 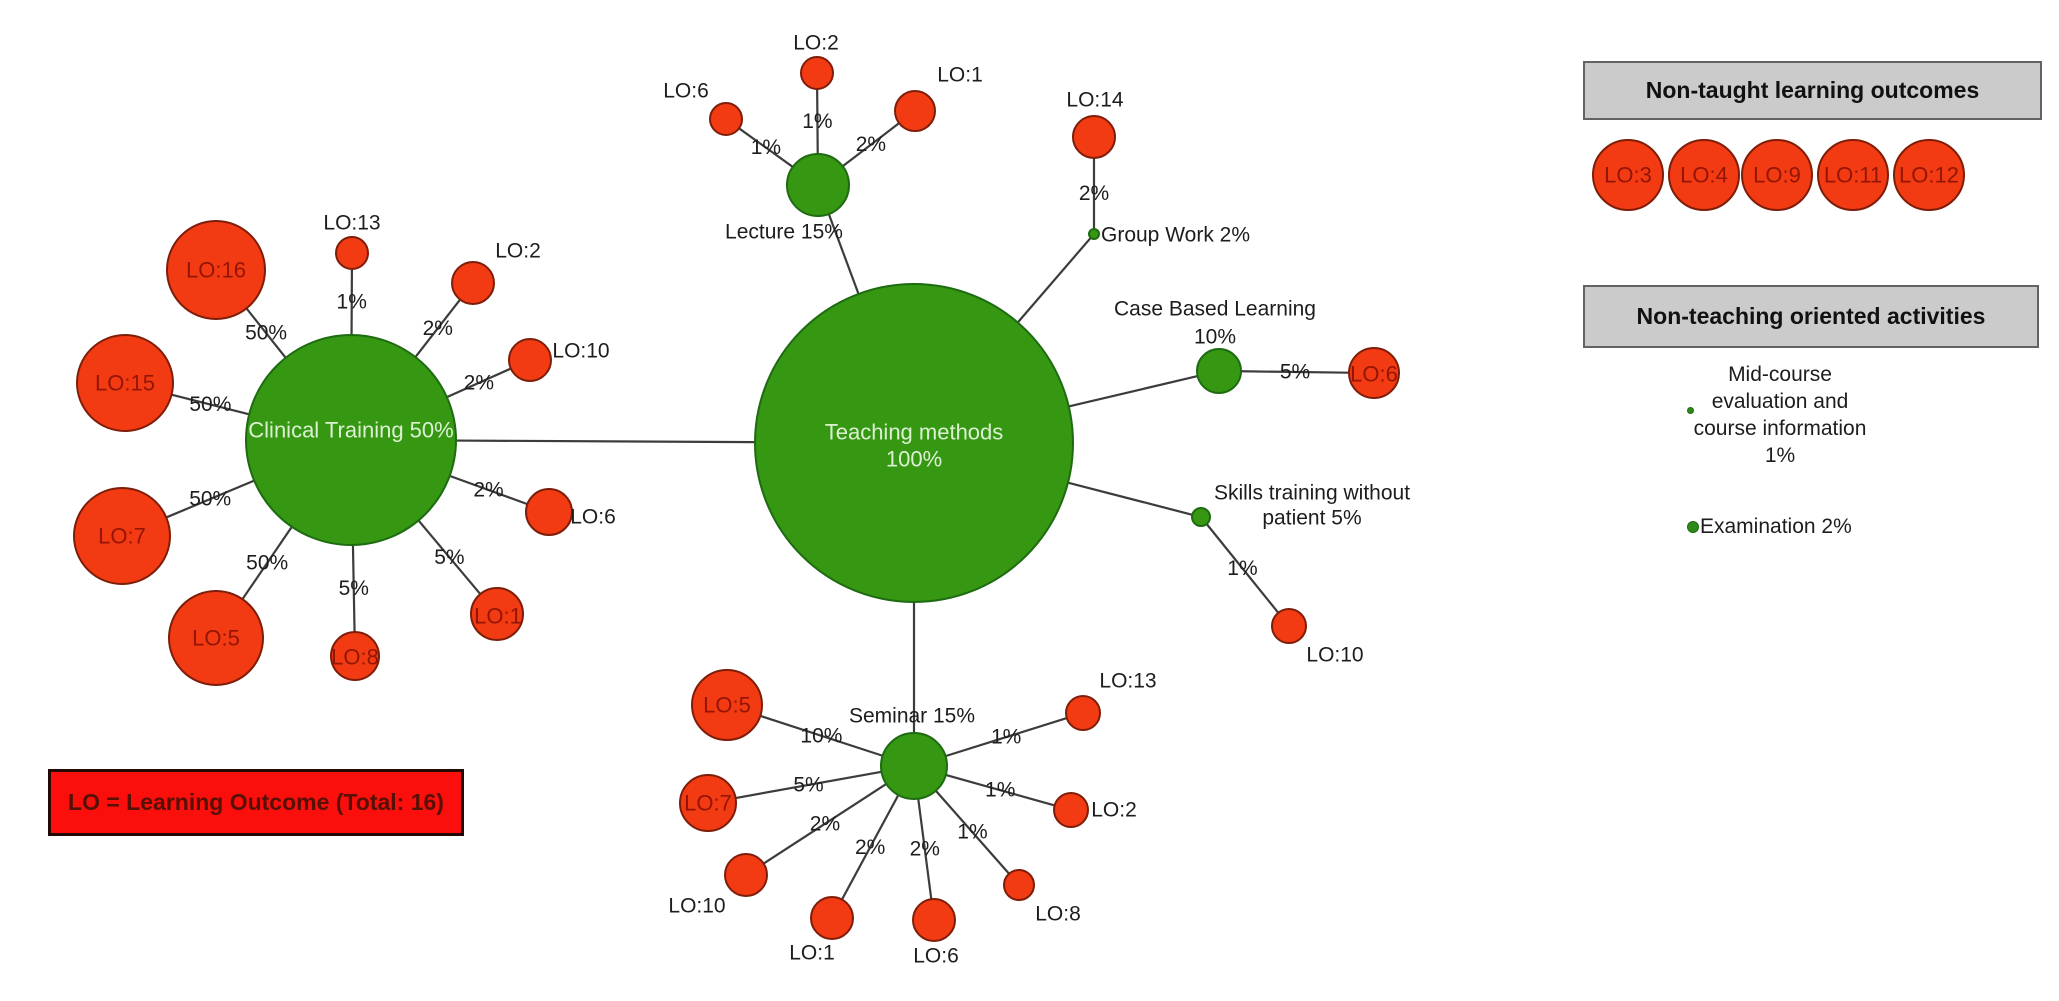 I want to click on node-ct-lo7-label: LO:7, so click(x=122, y=536).